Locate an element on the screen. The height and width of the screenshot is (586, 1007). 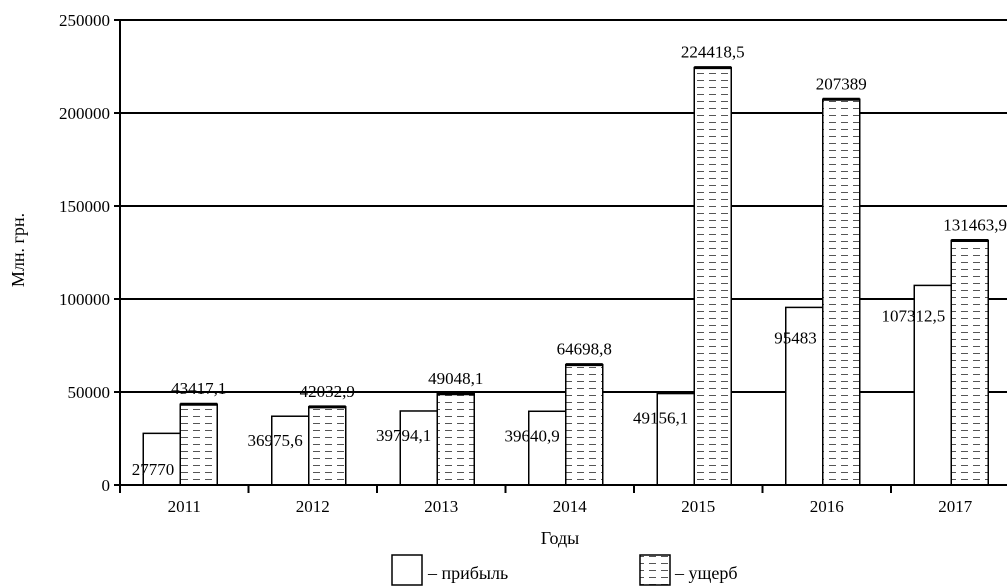
data-label-profit: 95483 is located at coordinates (795, 337).